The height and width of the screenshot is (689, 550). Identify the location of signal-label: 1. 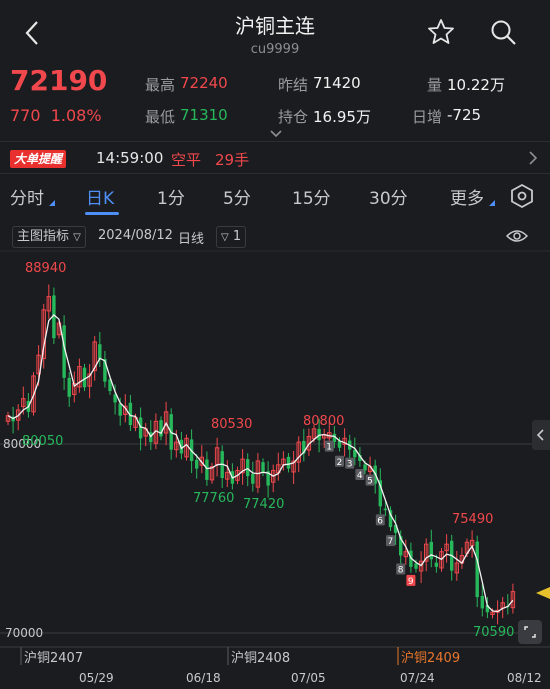
(329, 448).